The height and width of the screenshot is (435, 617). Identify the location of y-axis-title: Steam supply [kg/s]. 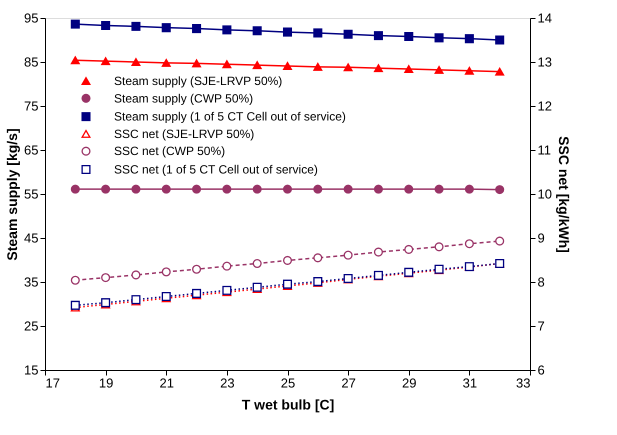
(12, 194).